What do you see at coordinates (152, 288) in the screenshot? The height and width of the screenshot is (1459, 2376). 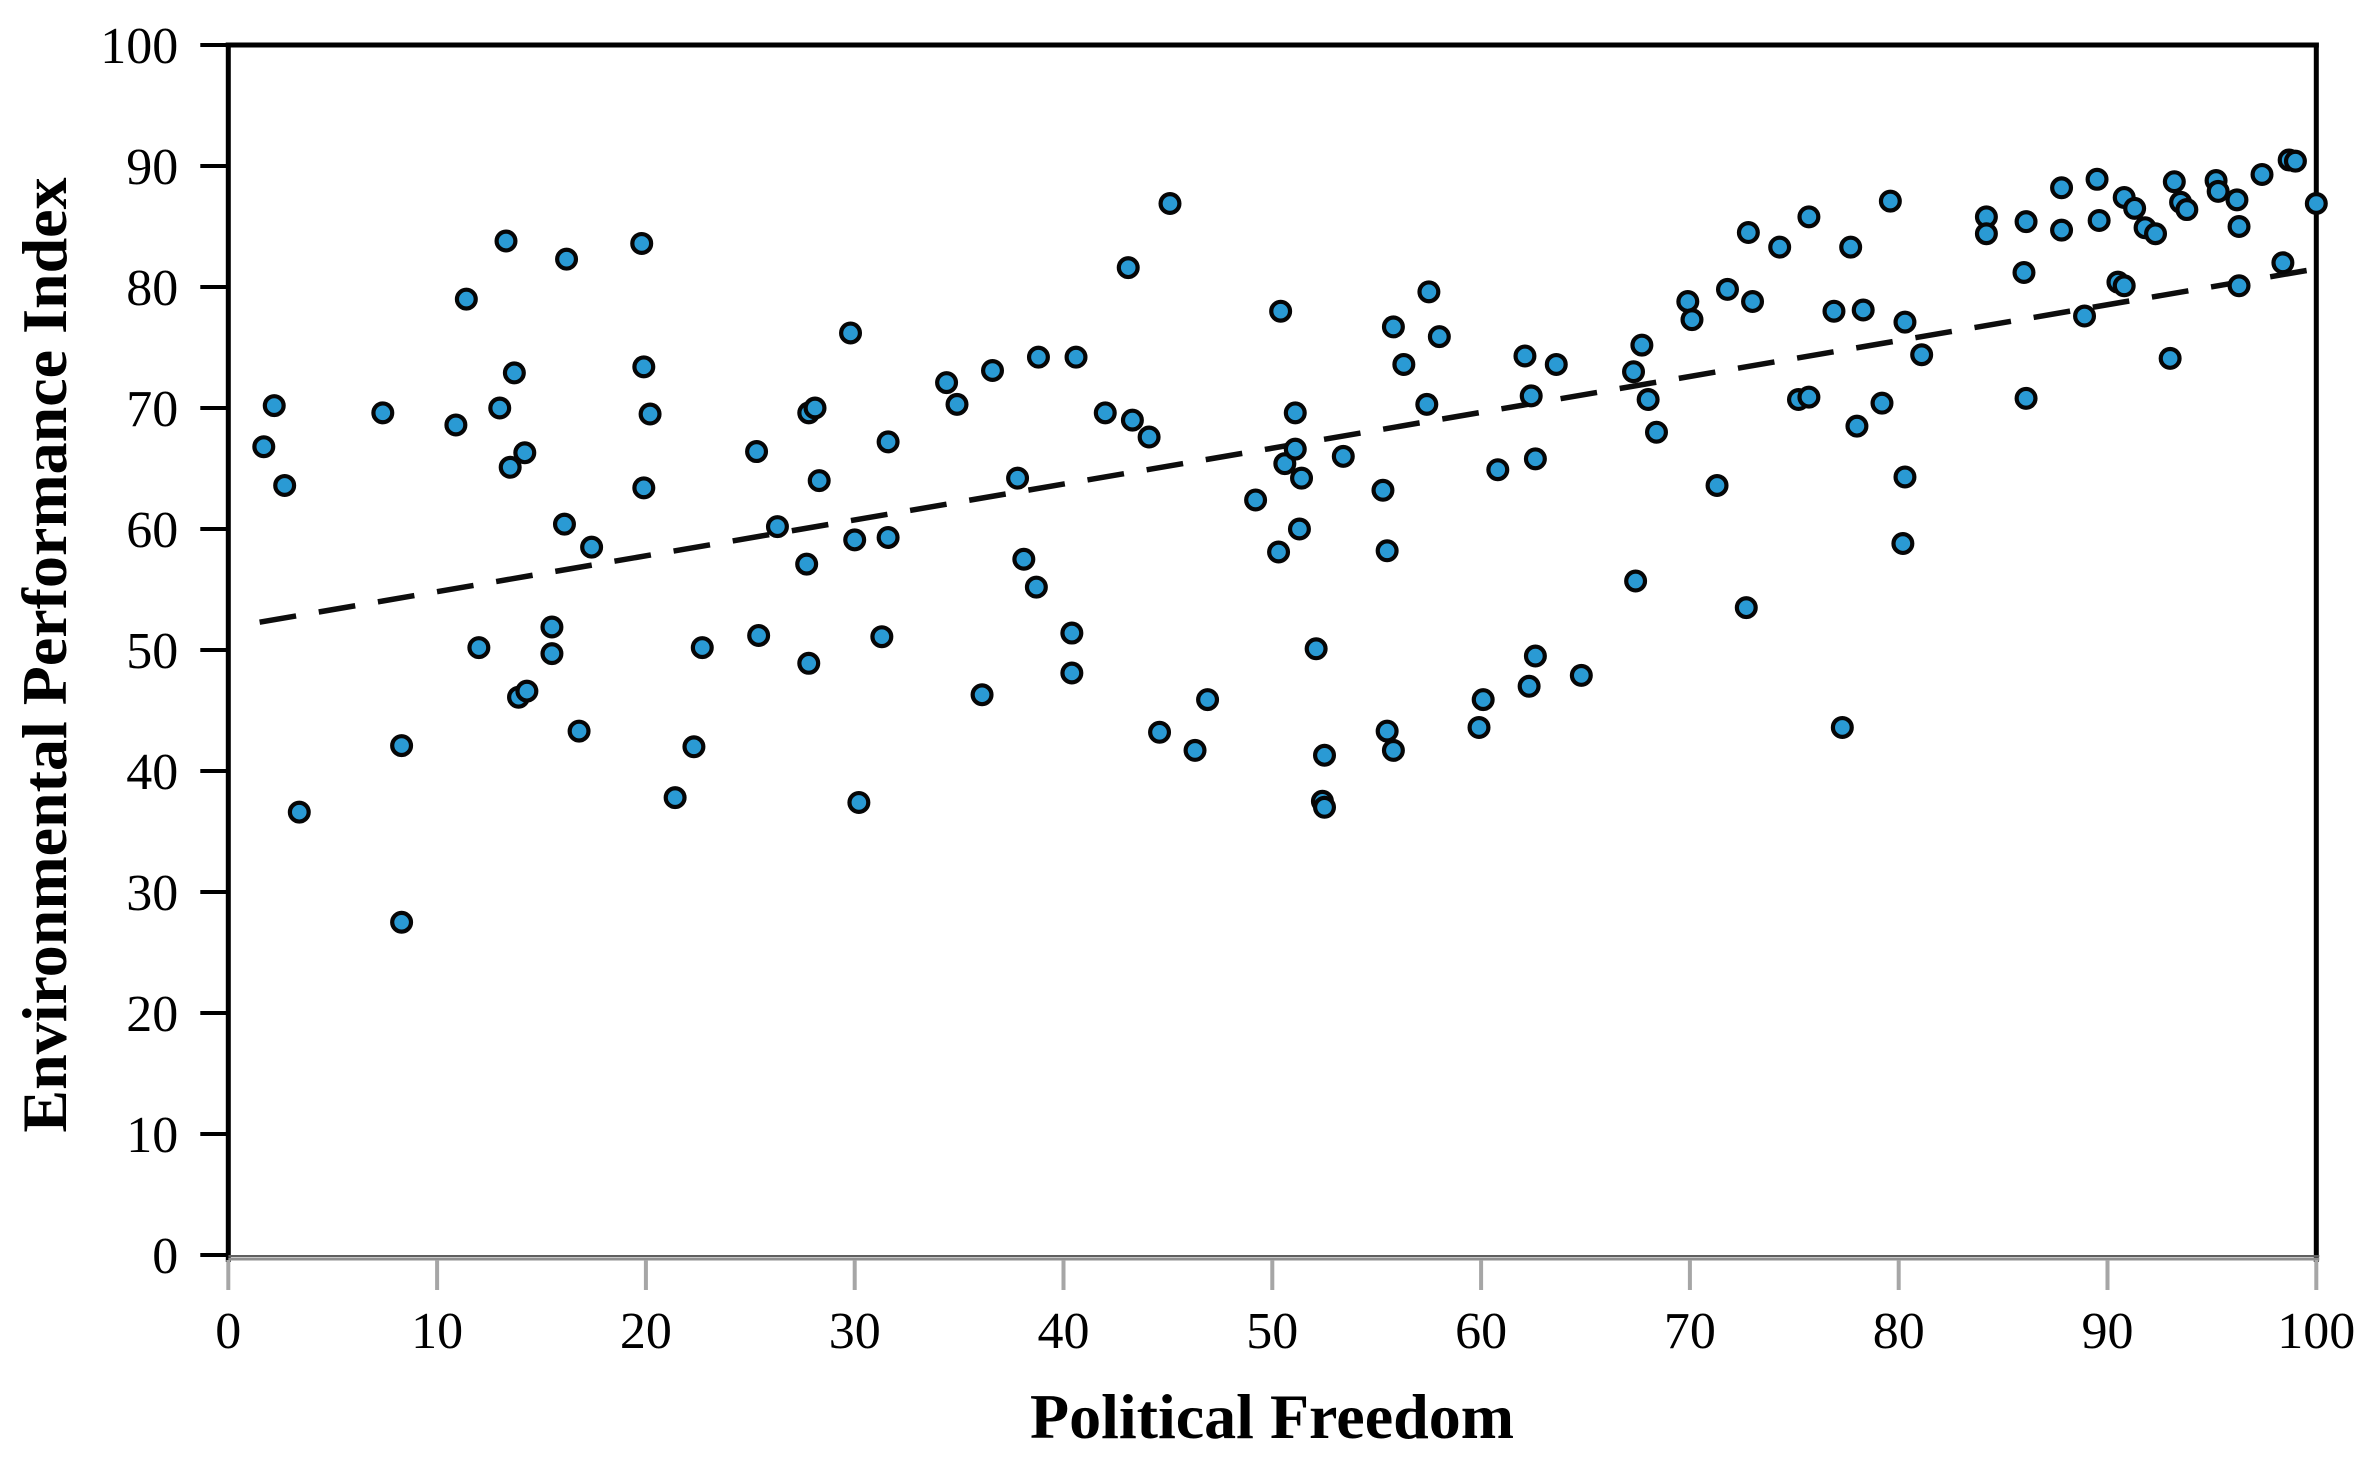 I see `y-tick-label: 80` at bounding box center [152, 288].